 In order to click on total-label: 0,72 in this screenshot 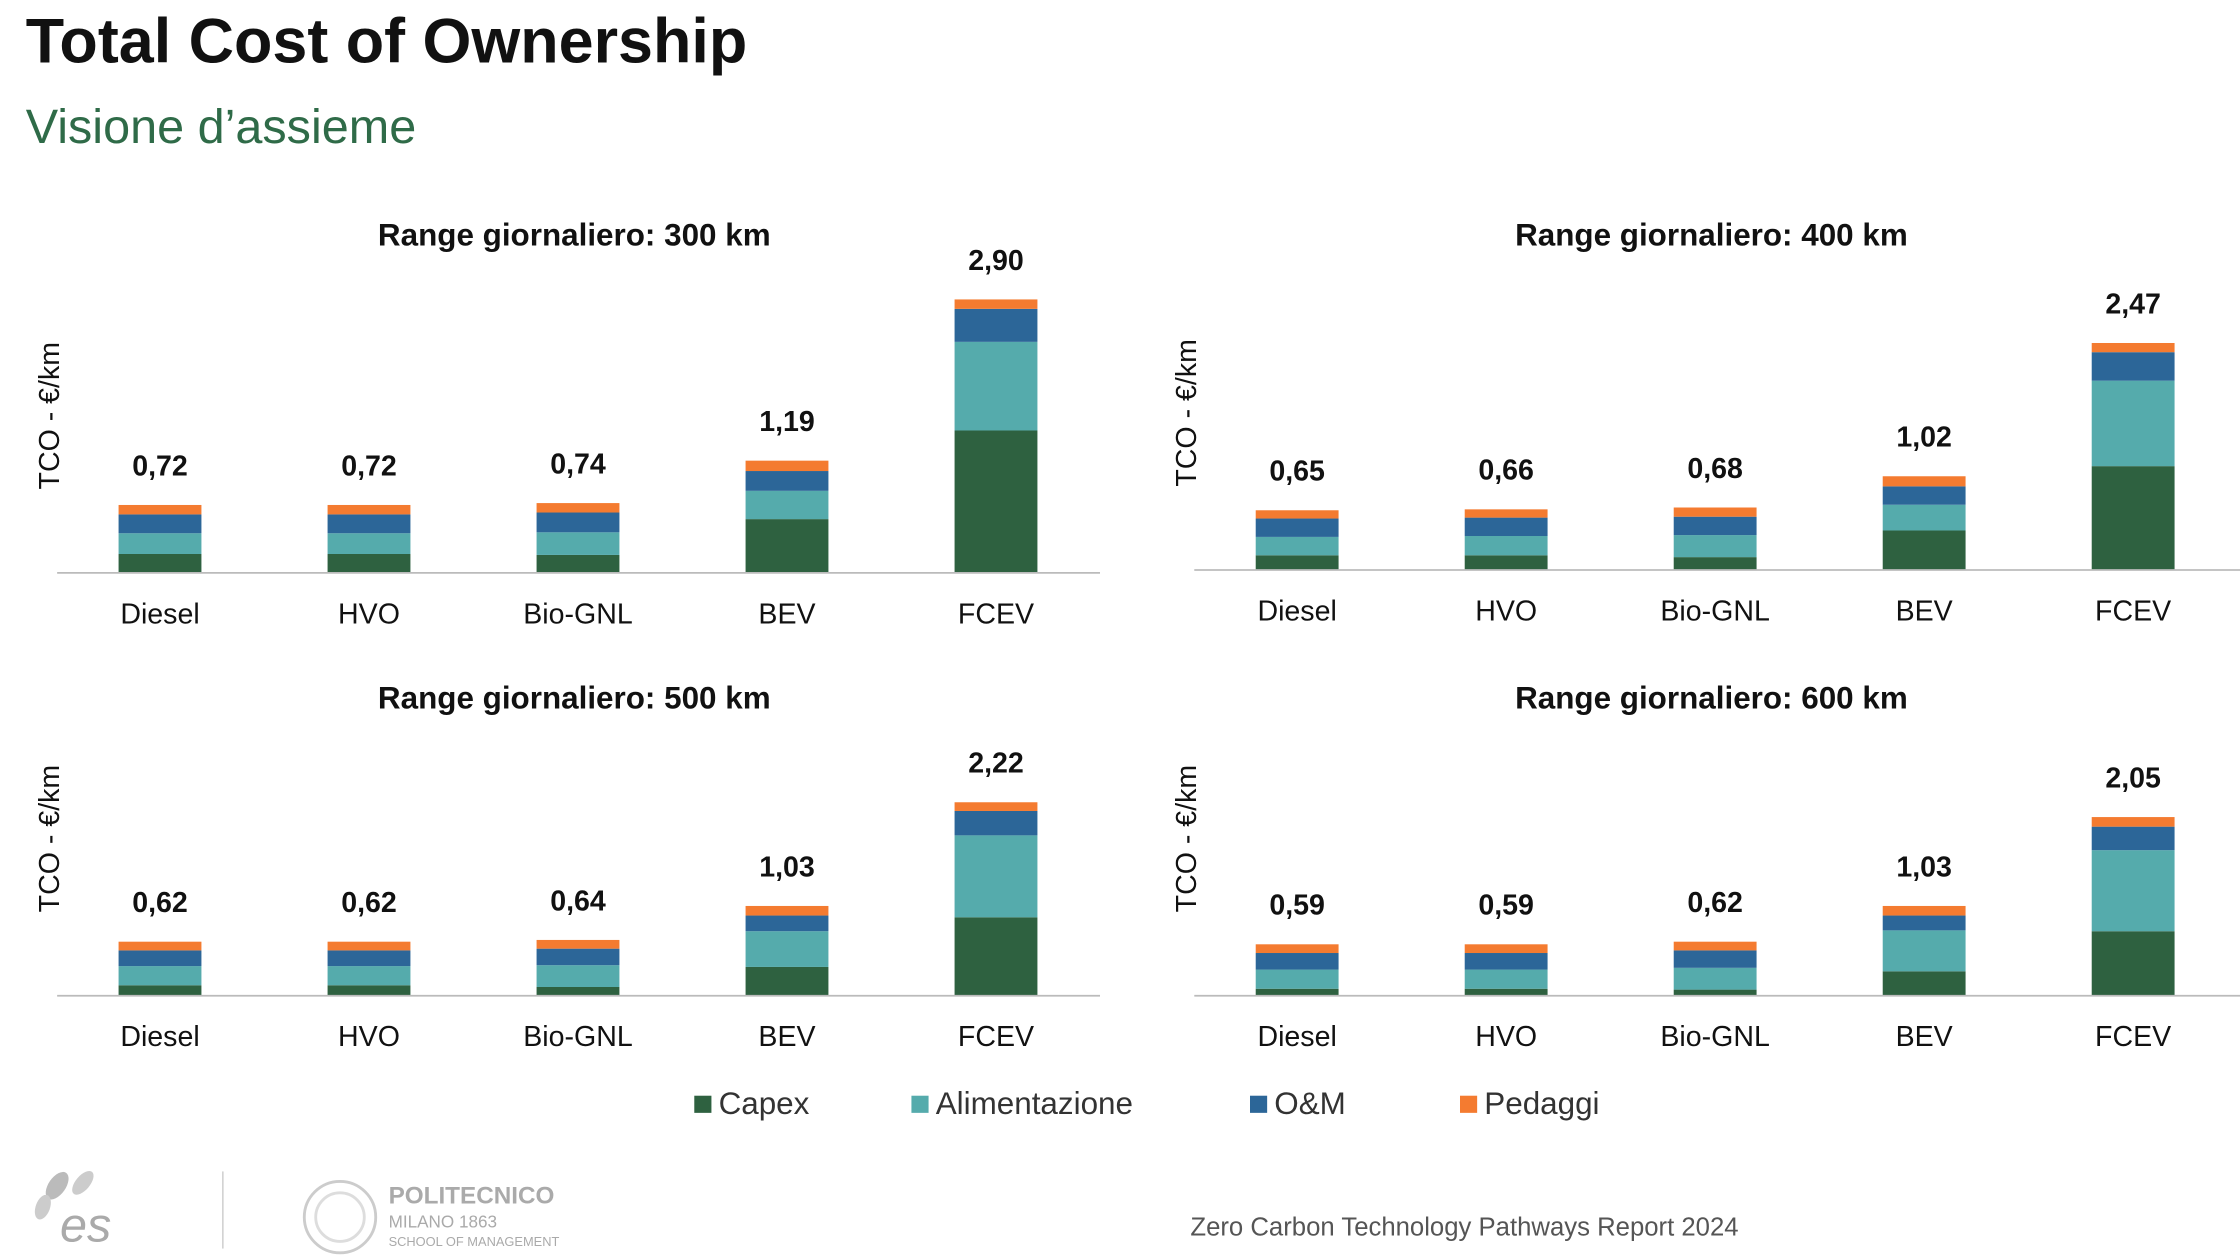, I will do `click(160, 466)`.